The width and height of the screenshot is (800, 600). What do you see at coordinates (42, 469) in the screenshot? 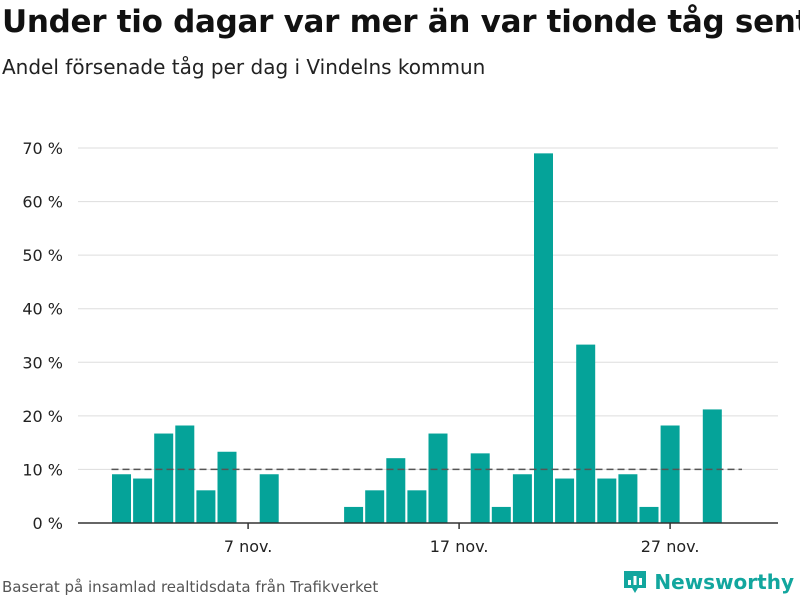
I see `y-tick-label: 10 %` at bounding box center [42, 469].